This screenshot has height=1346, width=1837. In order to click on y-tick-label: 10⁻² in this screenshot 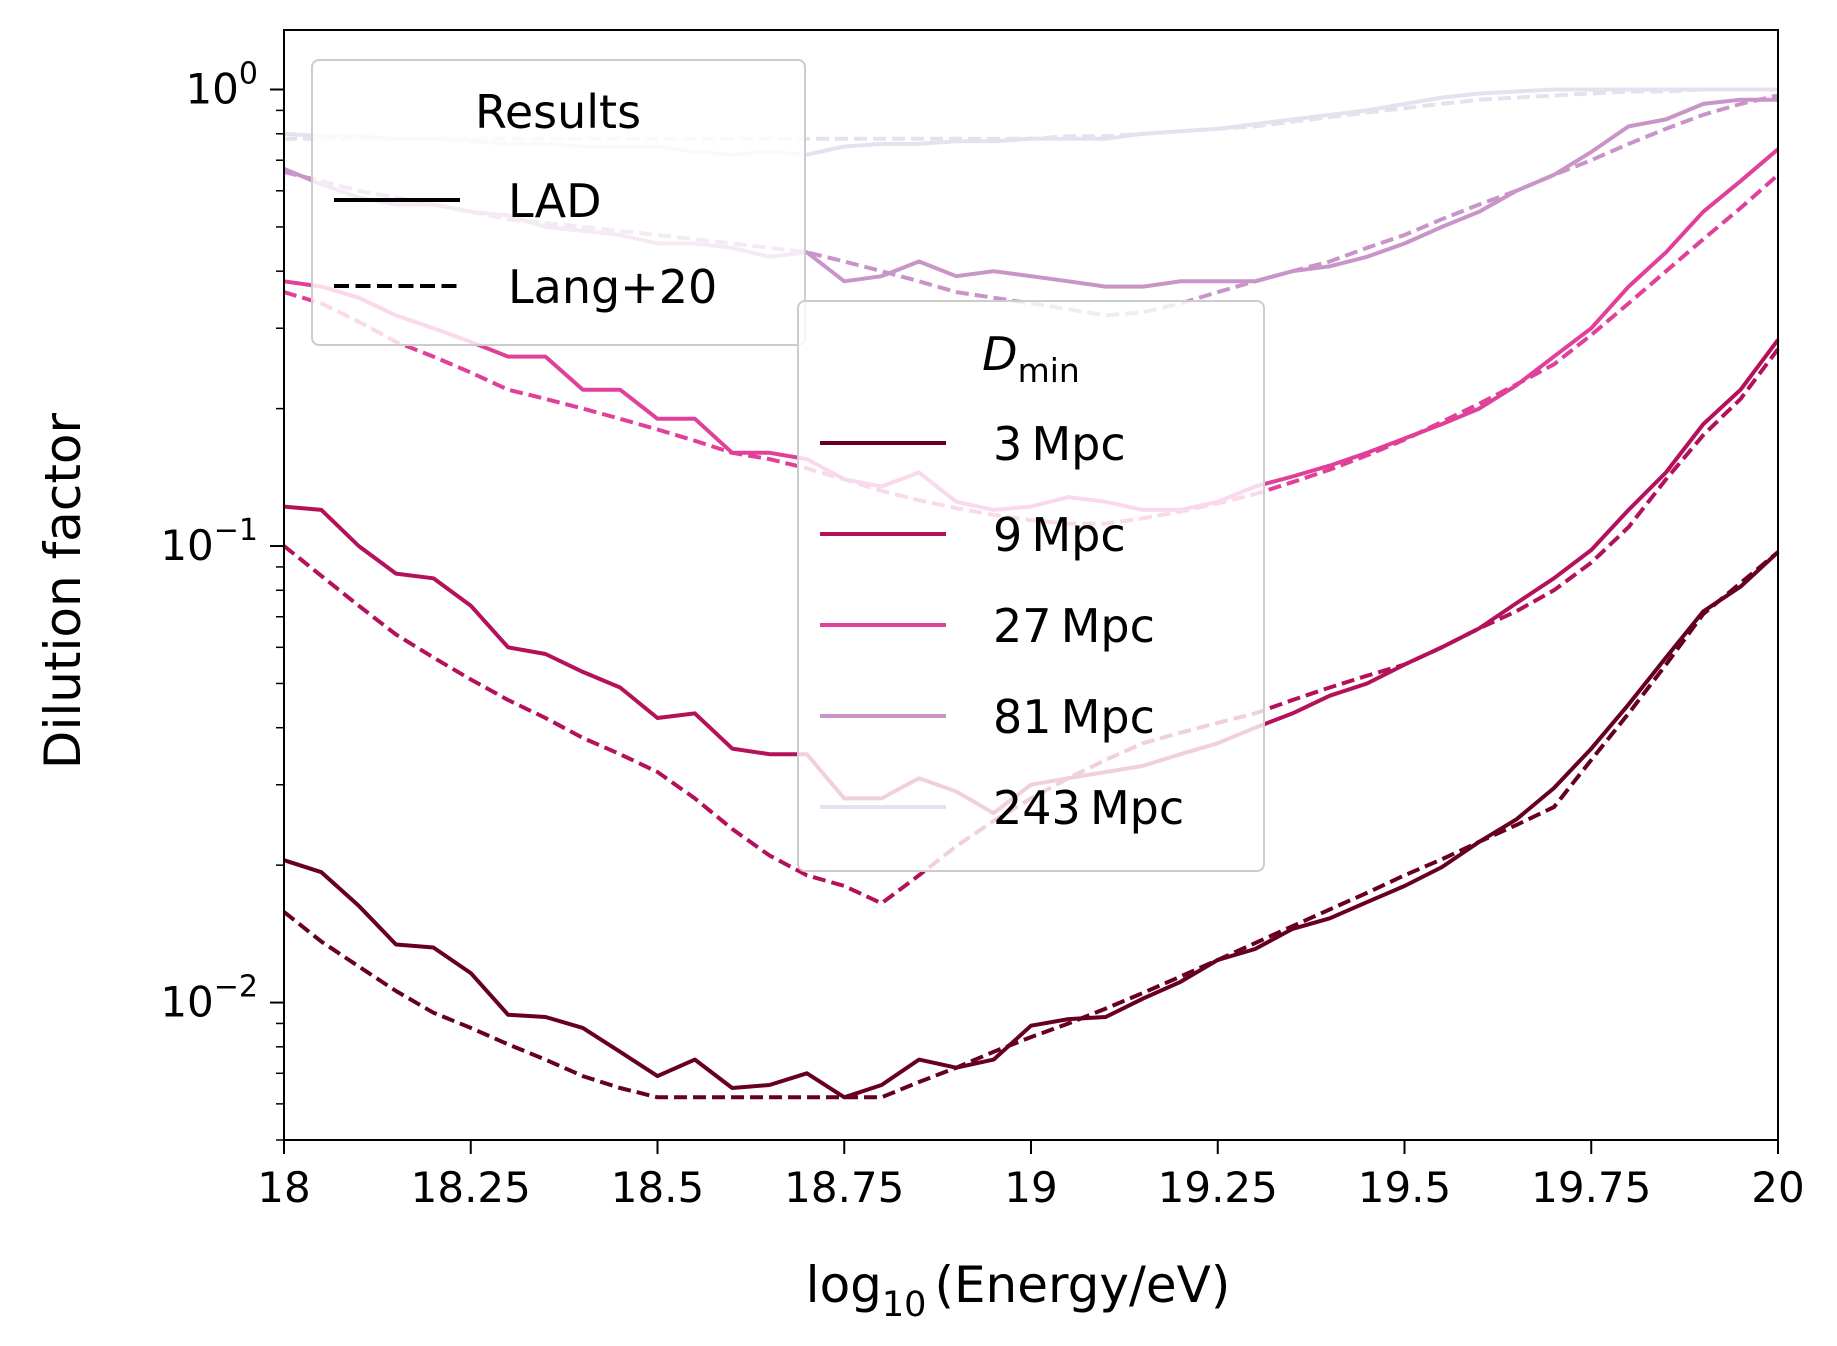, I will do `click(209, 998)`.